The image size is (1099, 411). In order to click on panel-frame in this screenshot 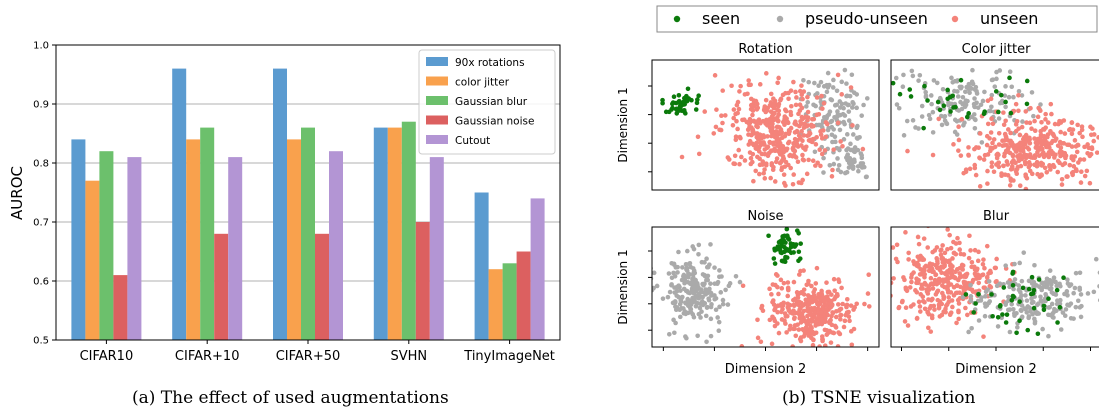, I will do `click(994, 125)`.